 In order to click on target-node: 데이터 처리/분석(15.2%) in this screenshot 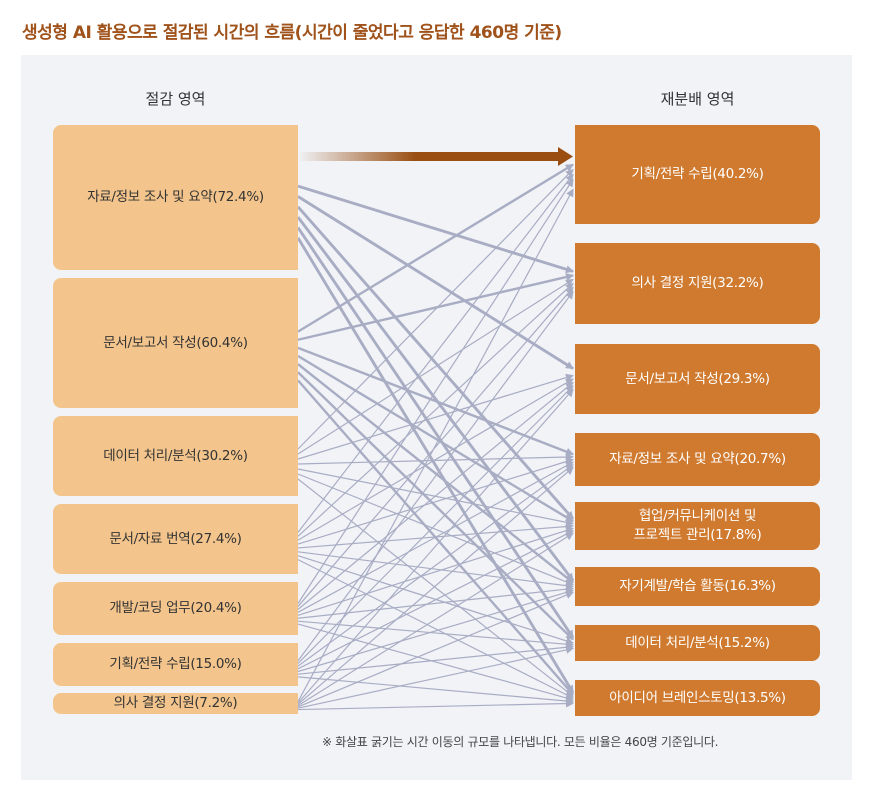, I will do `click(697, 643)`.